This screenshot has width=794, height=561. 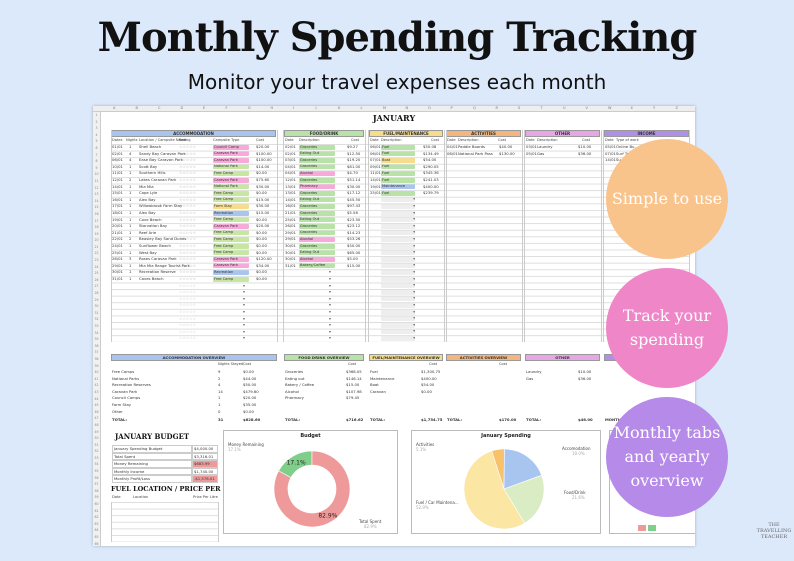 I want to click on row-number: 8, so click(x=96, y=161).